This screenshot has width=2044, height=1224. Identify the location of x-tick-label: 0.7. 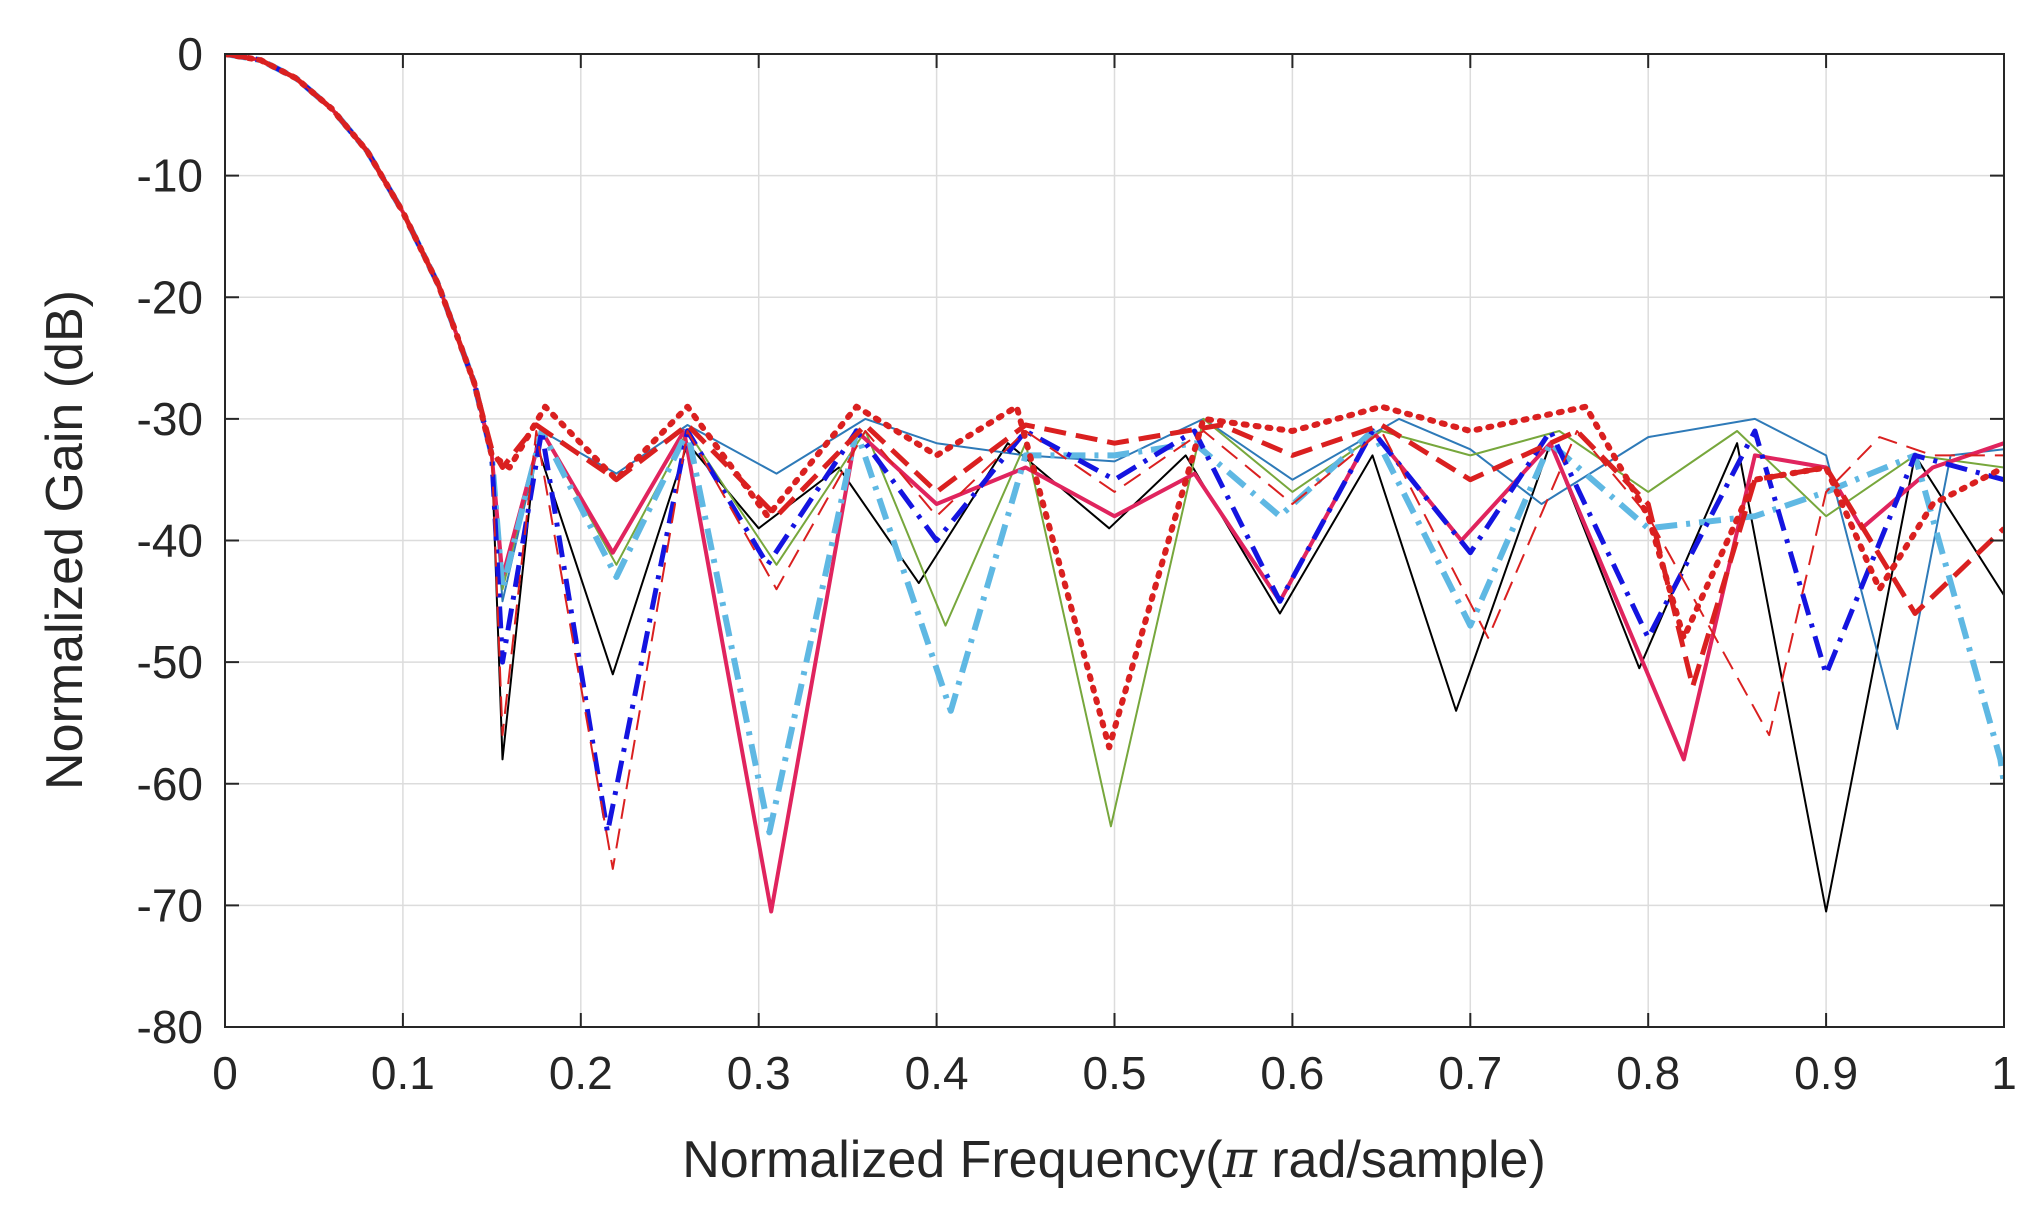
(1470, 1073).